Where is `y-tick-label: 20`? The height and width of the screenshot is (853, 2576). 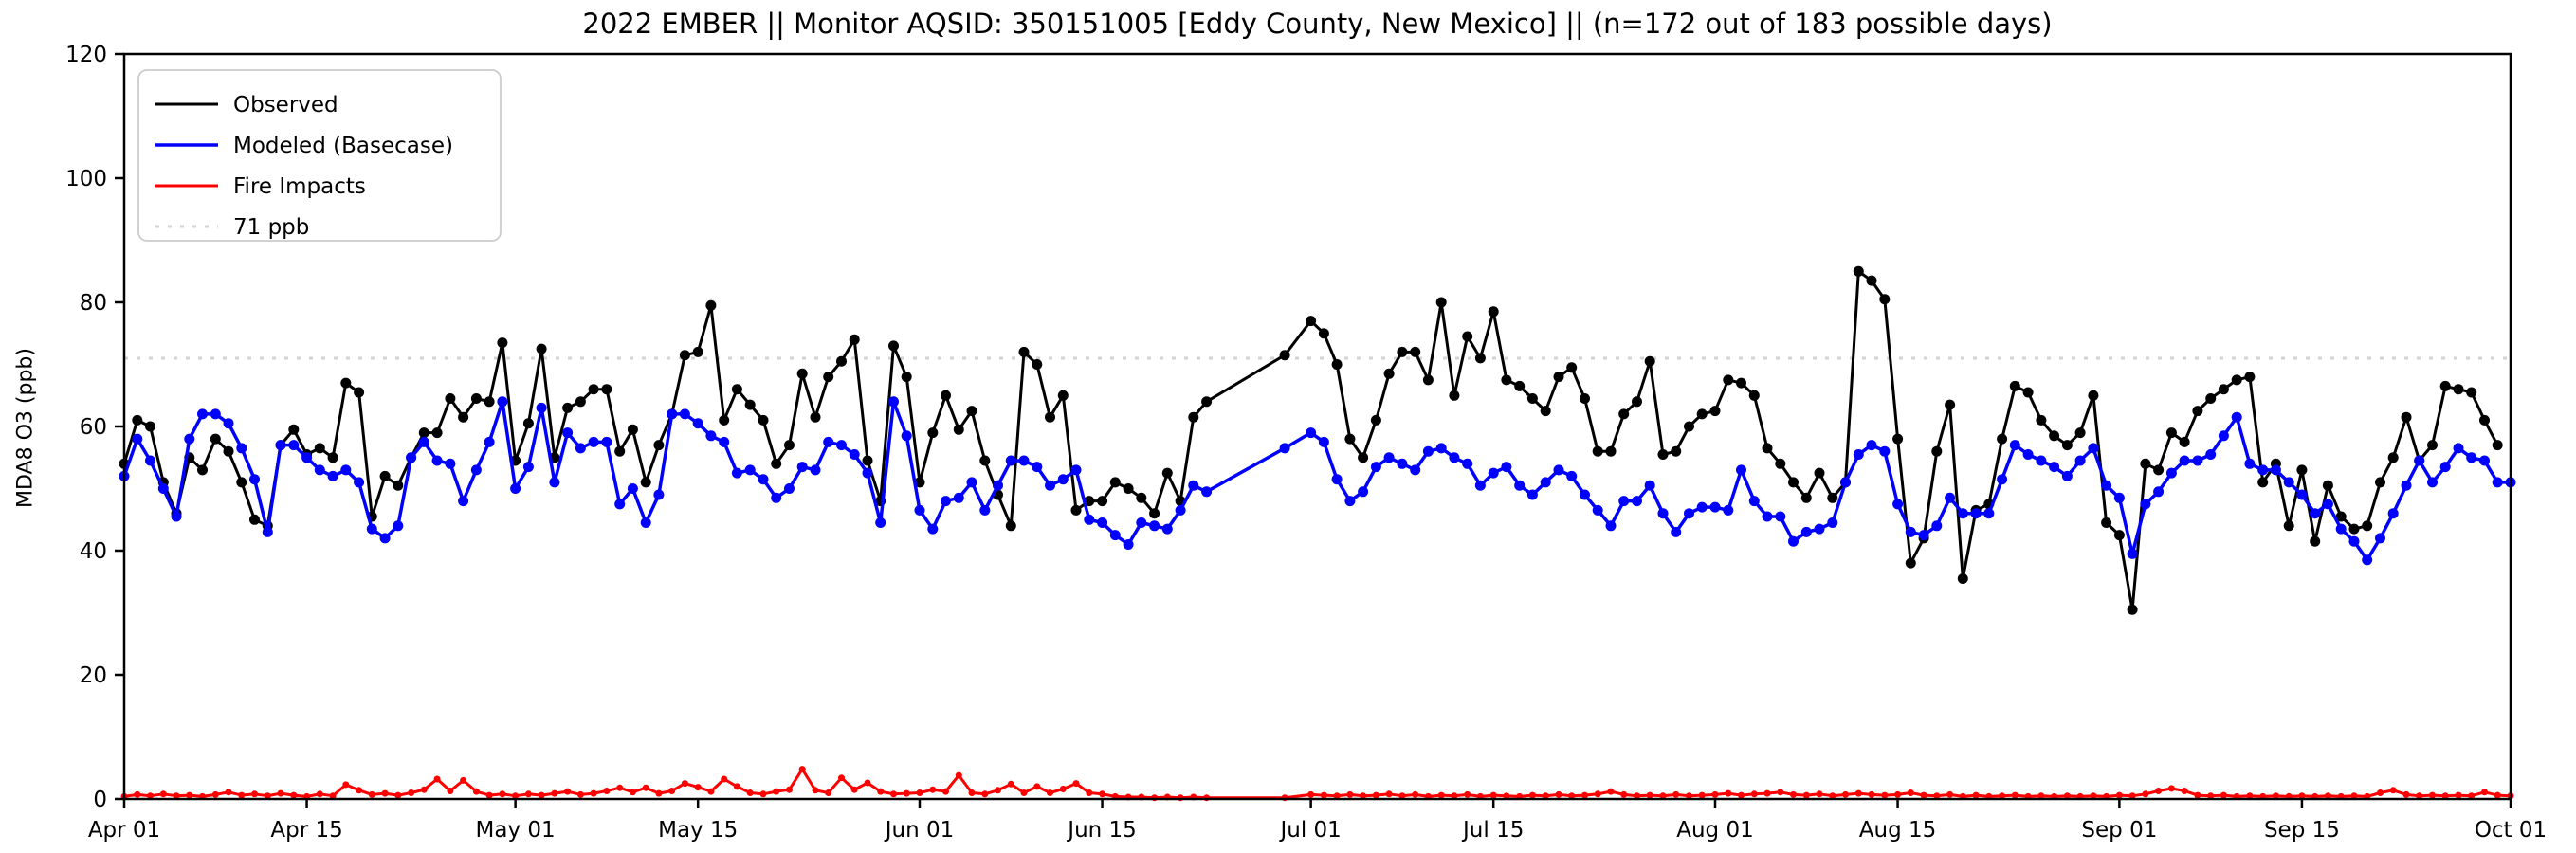 y-tick-label: 20 is located at coordinates (93, 675).